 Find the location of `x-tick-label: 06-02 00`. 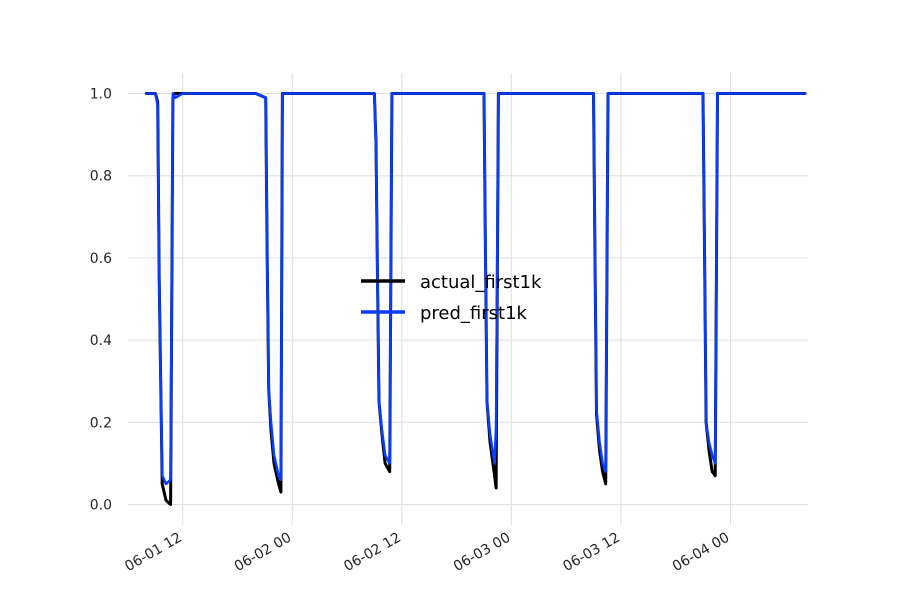

x-tick-label: 06-02 00 is located at coordinates (263, 552).